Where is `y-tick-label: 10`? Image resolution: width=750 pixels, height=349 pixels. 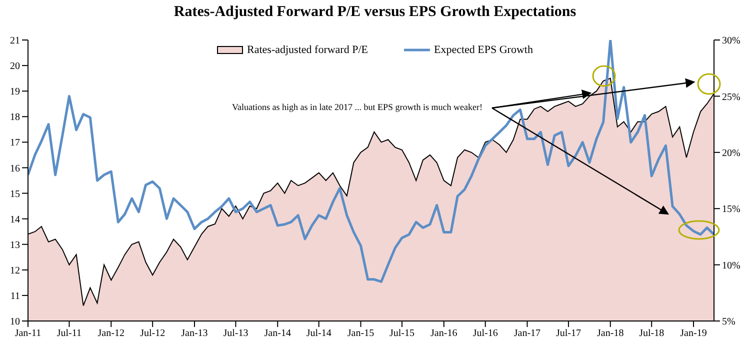 y-tick-label: 10 is located at coordinates (15, 322).